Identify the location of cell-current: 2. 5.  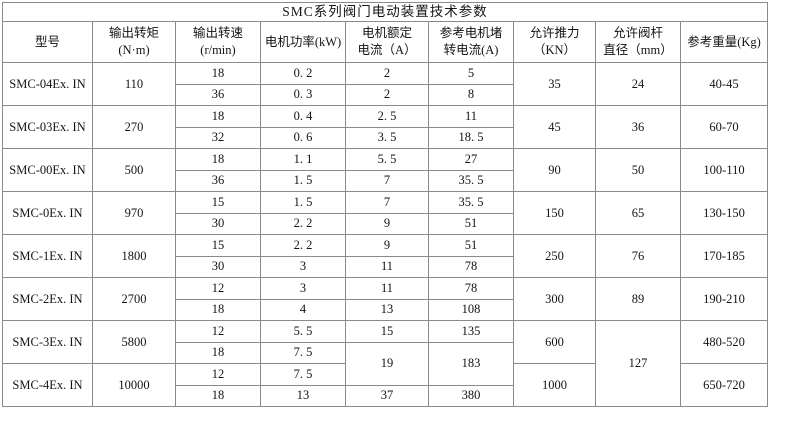
(387, 116).